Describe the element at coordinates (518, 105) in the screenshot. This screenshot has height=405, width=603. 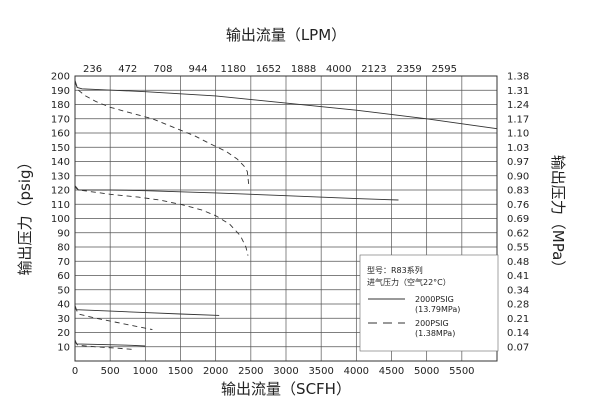
I see `right-tick-label: 1.24` at that location.